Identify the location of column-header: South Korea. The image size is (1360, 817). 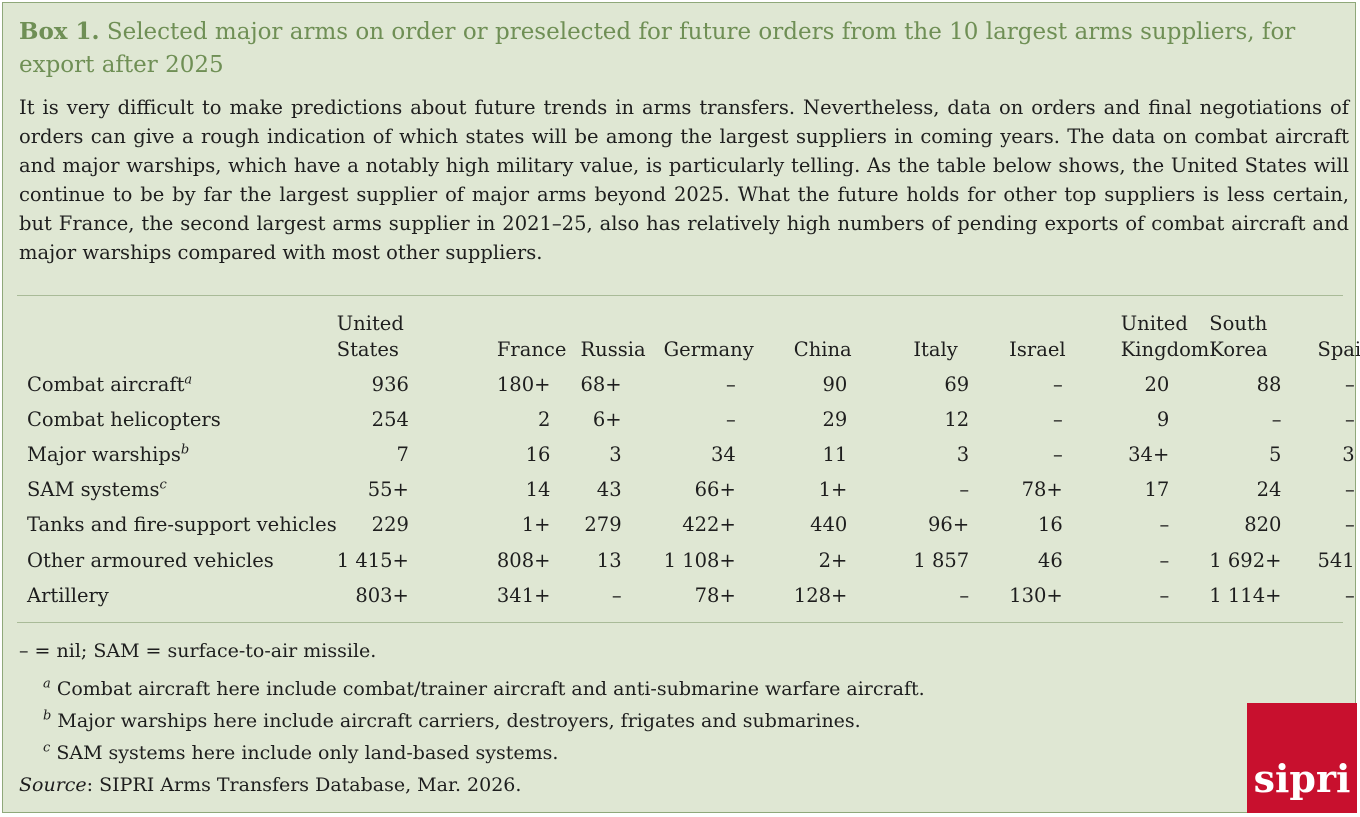
(1263, 334).